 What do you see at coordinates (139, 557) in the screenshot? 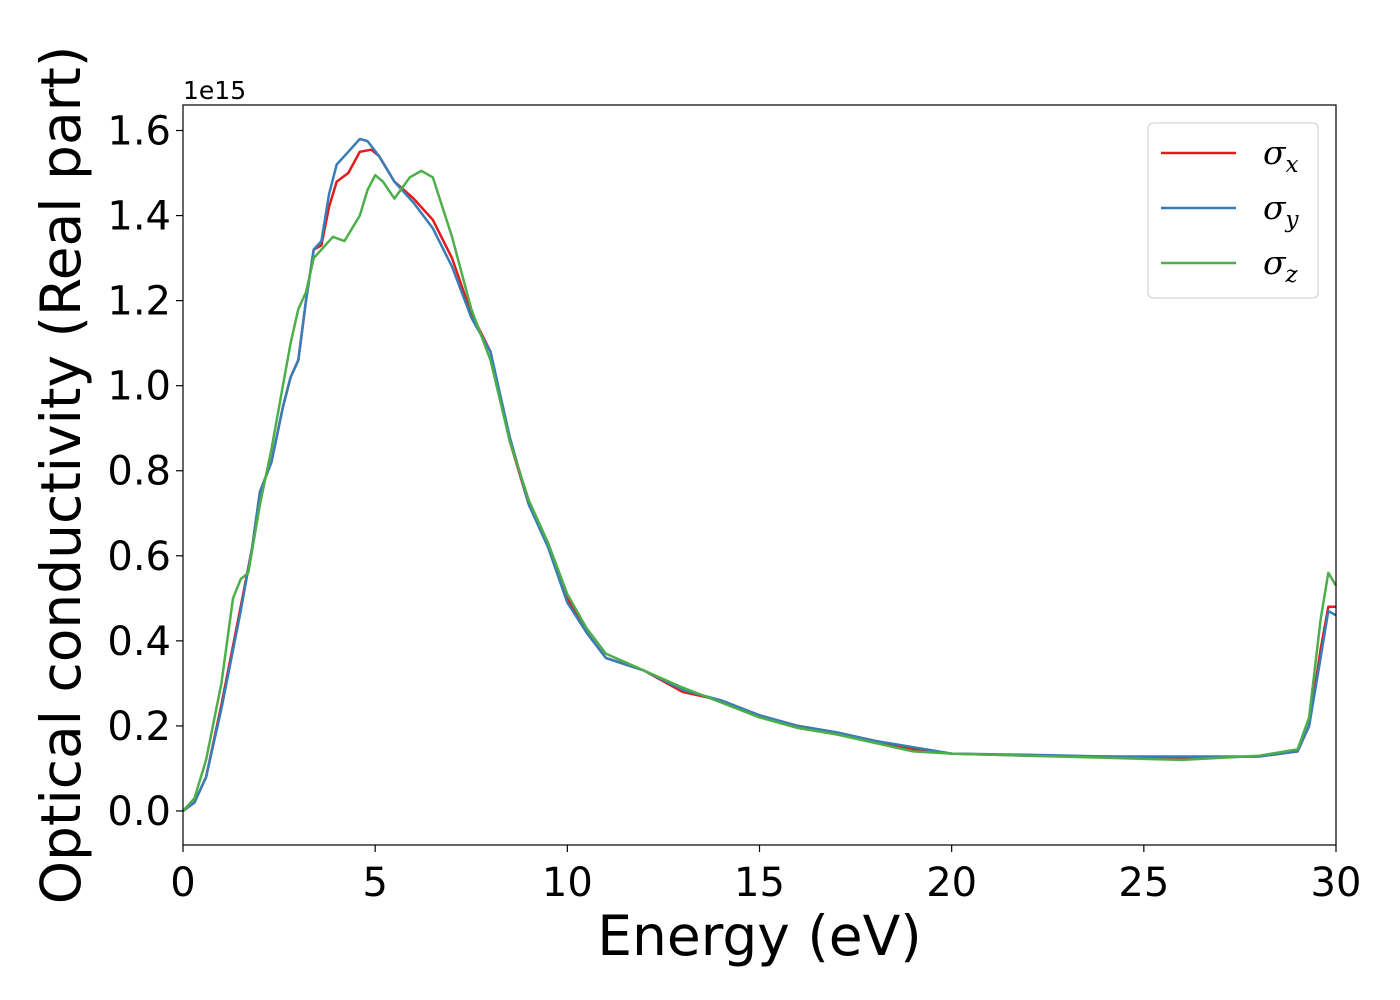
I see `y-tick-label: 0.6` at bounding box center [139, 557].